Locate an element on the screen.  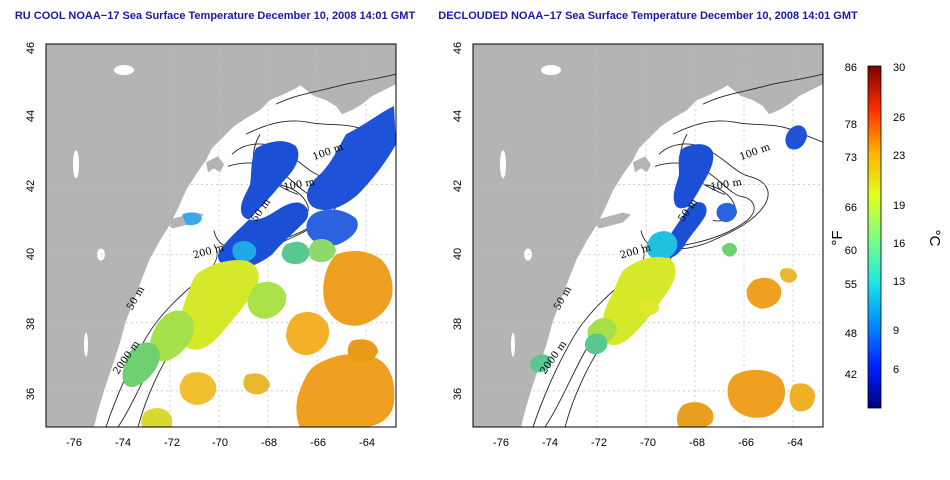
colorbar-scale is located at coordinates (874, 237).